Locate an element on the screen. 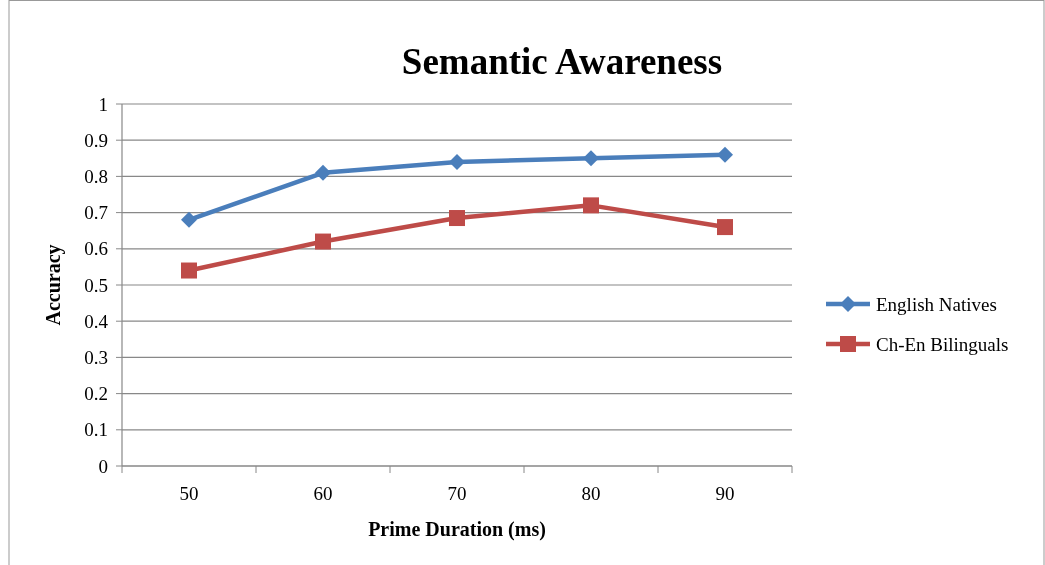 This screenshot has width=1045, height=565. y-tick-label: 0.1 is located at coordinates (96, 430).